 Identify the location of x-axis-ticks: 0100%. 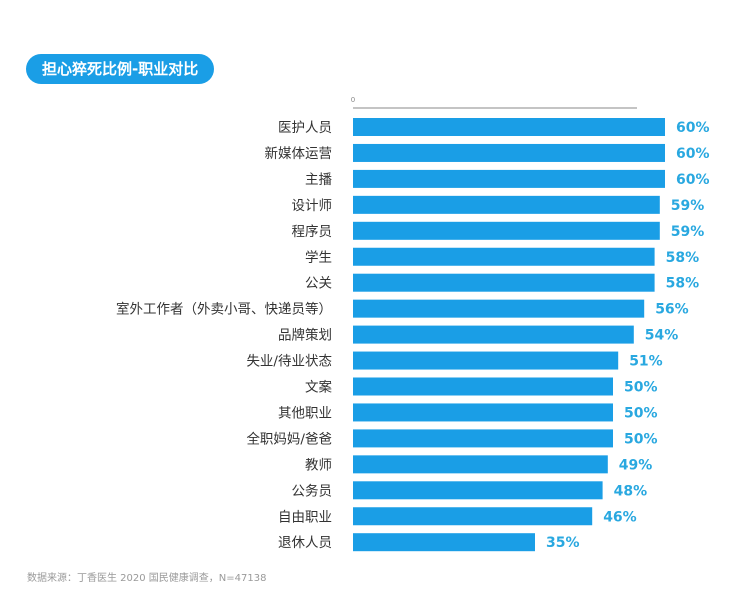
(353, 100).